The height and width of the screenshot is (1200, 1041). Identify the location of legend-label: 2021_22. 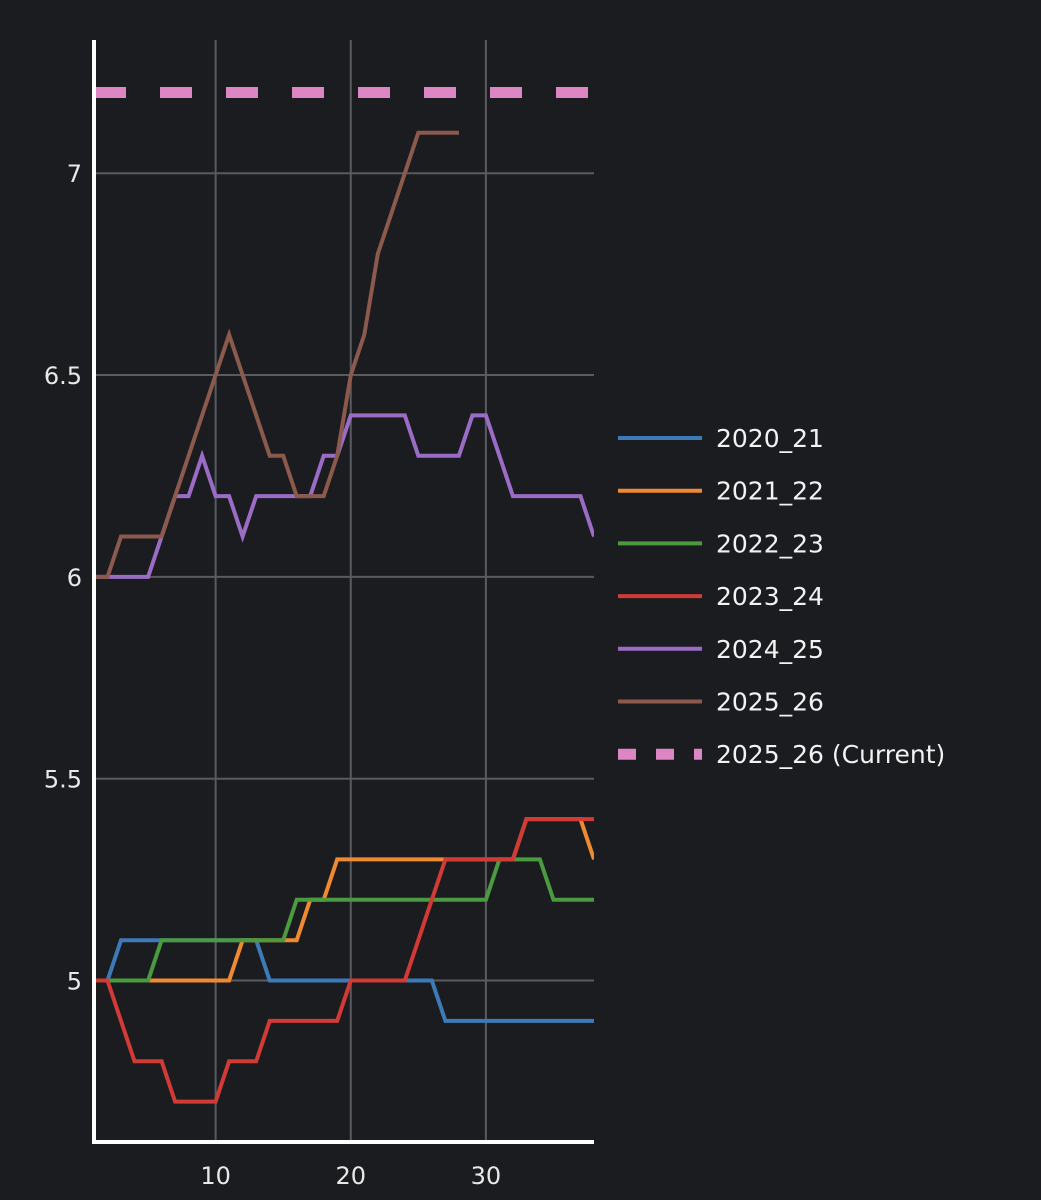
(770, 491).